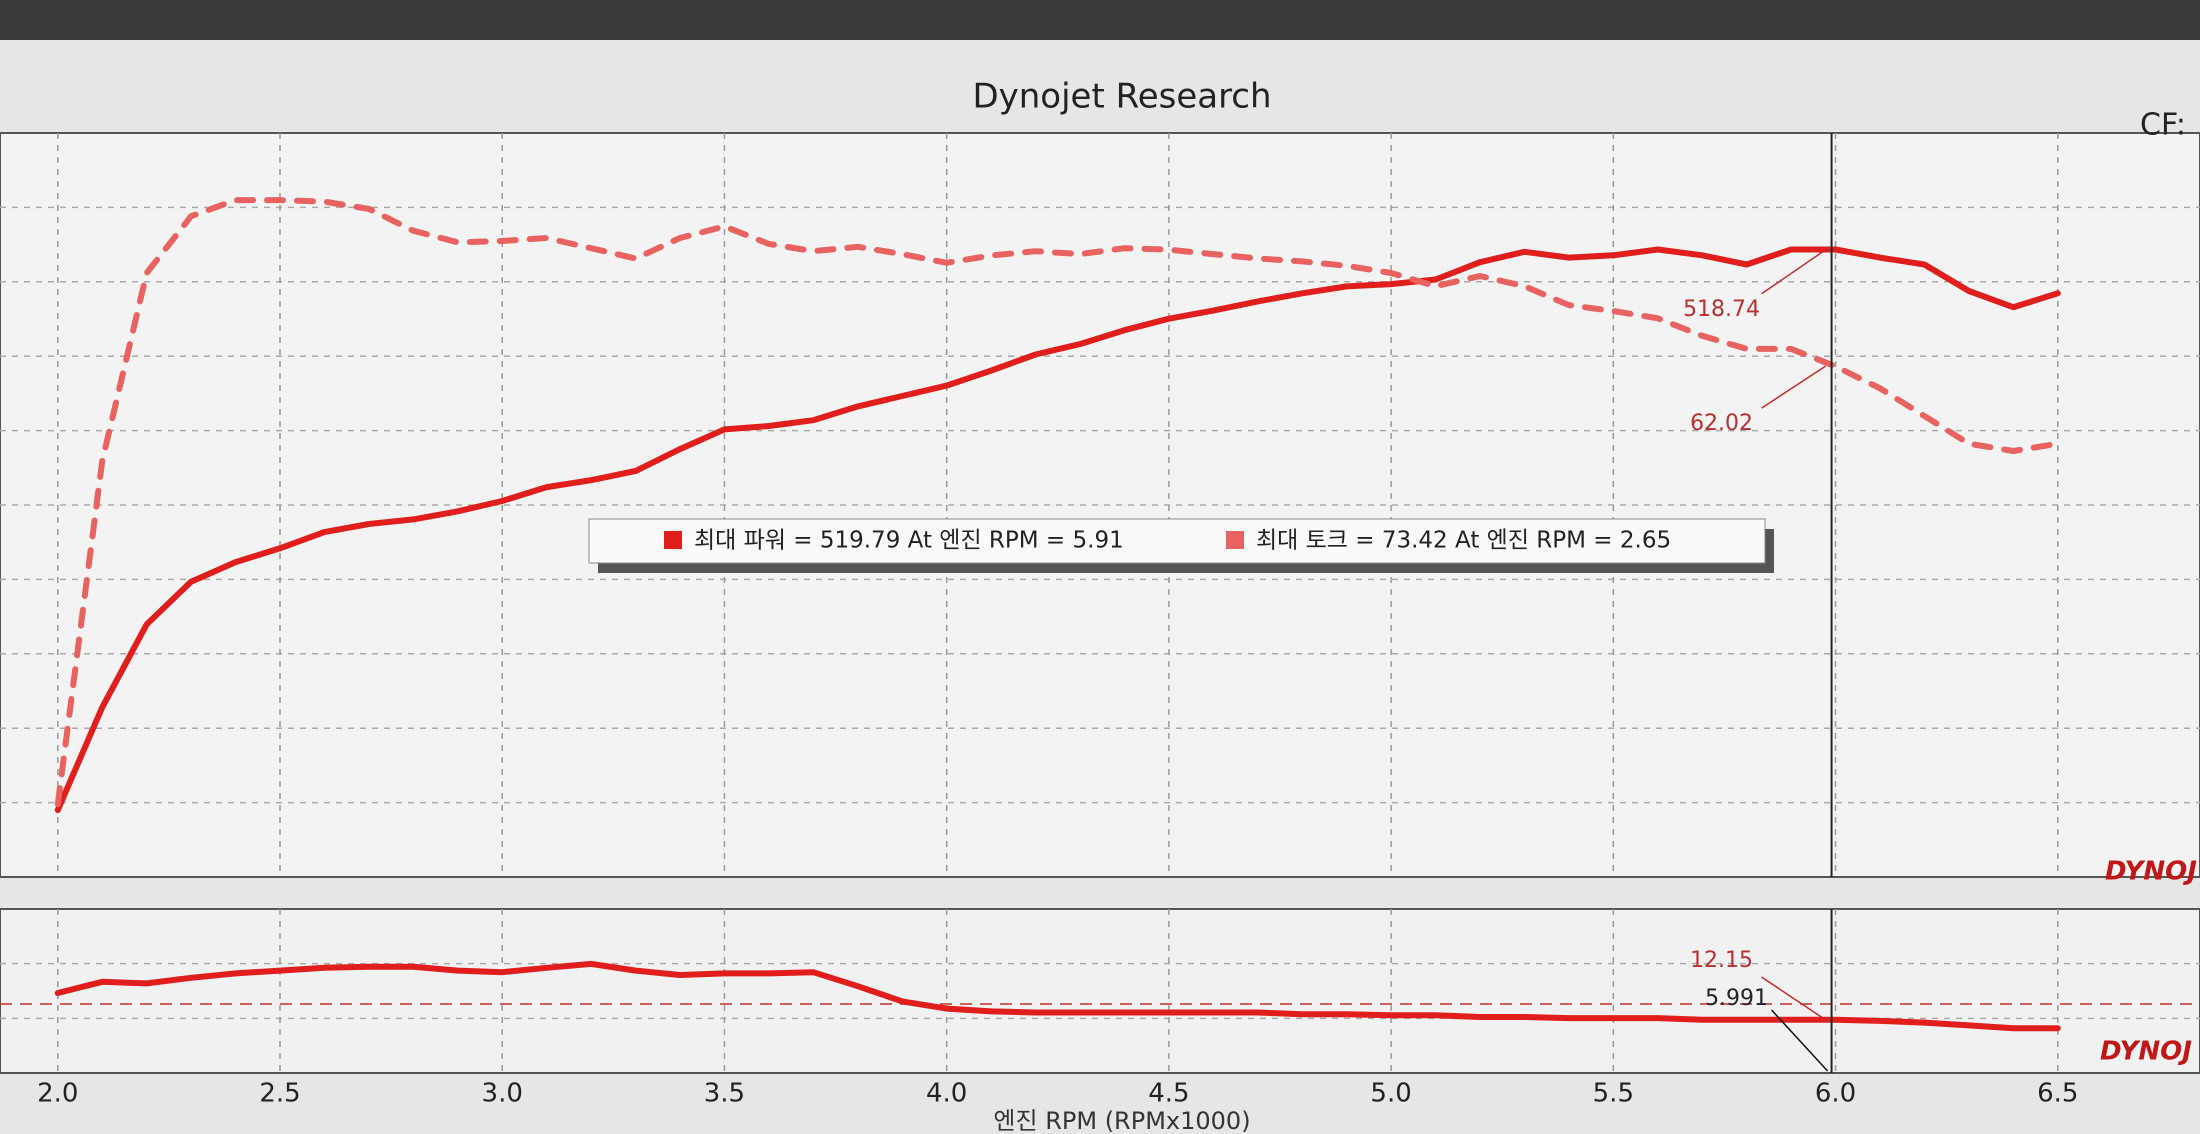  What do you see at coordinates (1736, 998) in the screenshot?
I see `cursor-x-value: 5.991` at bounding box center [1736, 998].